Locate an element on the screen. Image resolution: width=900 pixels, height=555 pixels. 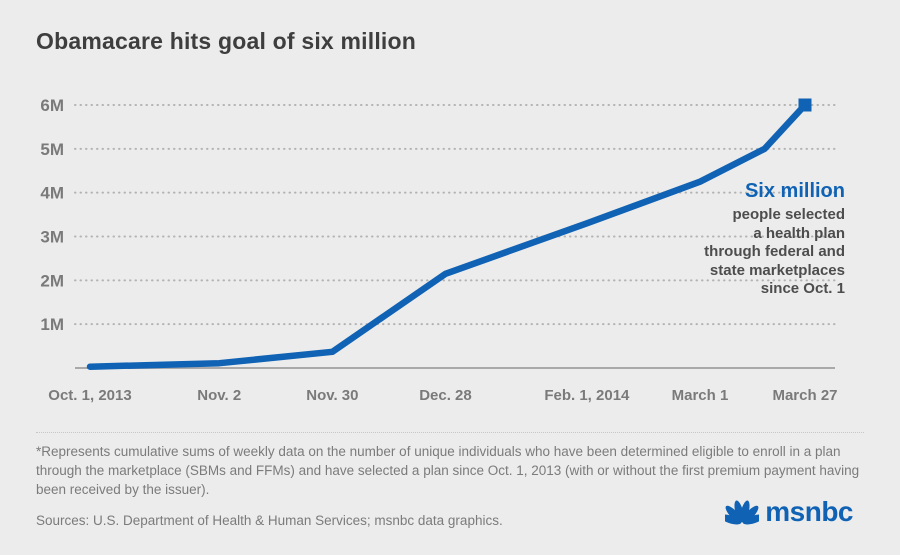
x-tick-label-6: March 27 is located at coordinates (804, 395).